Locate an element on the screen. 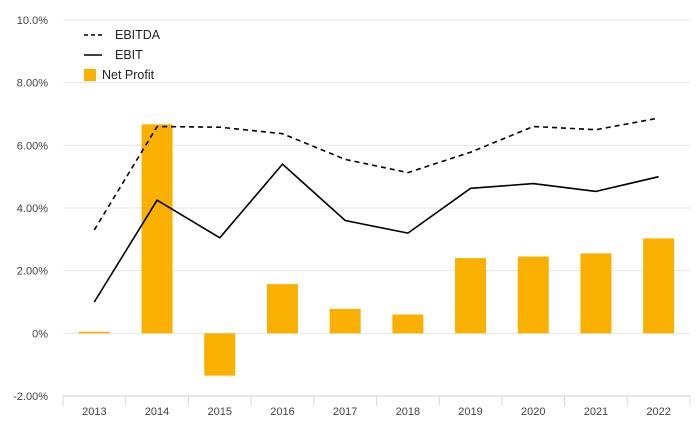 The image size is (700, 433). x-tick-label: 2016 is located at coordinates (282, 412).